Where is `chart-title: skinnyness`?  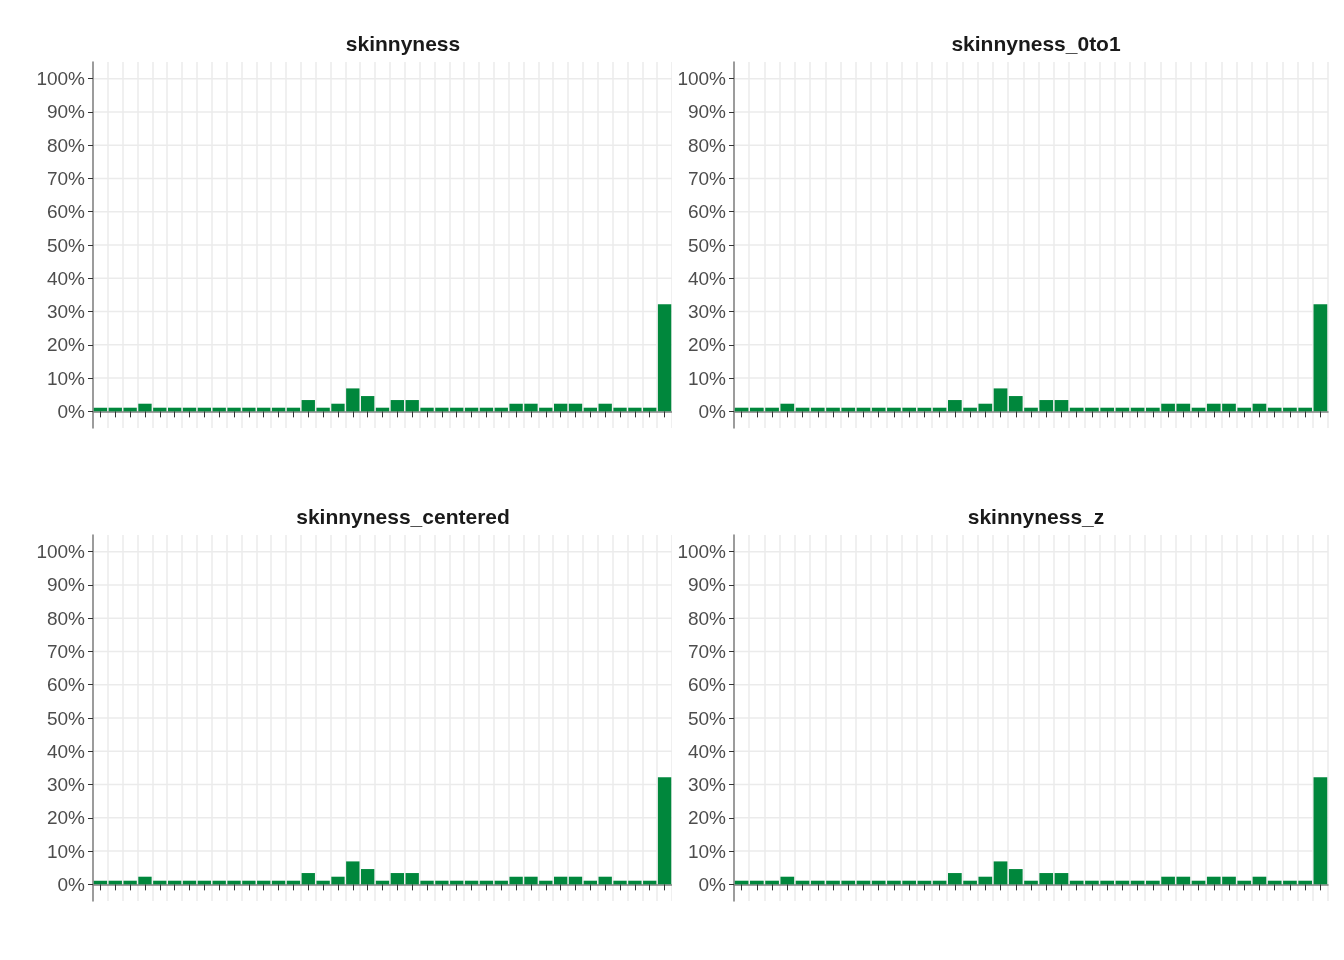
chart-title: skinnyness is located at coordinates (403, 43).